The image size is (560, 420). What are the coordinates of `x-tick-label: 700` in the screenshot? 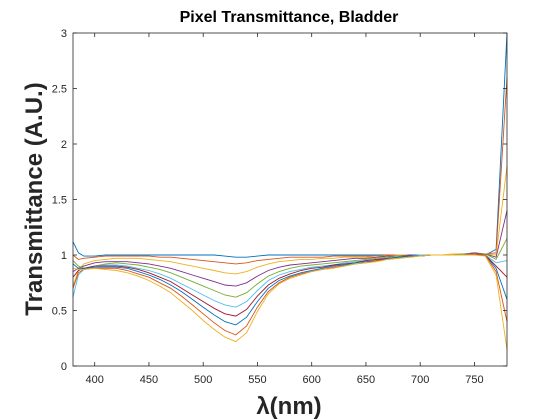 It's located at (420, 380).